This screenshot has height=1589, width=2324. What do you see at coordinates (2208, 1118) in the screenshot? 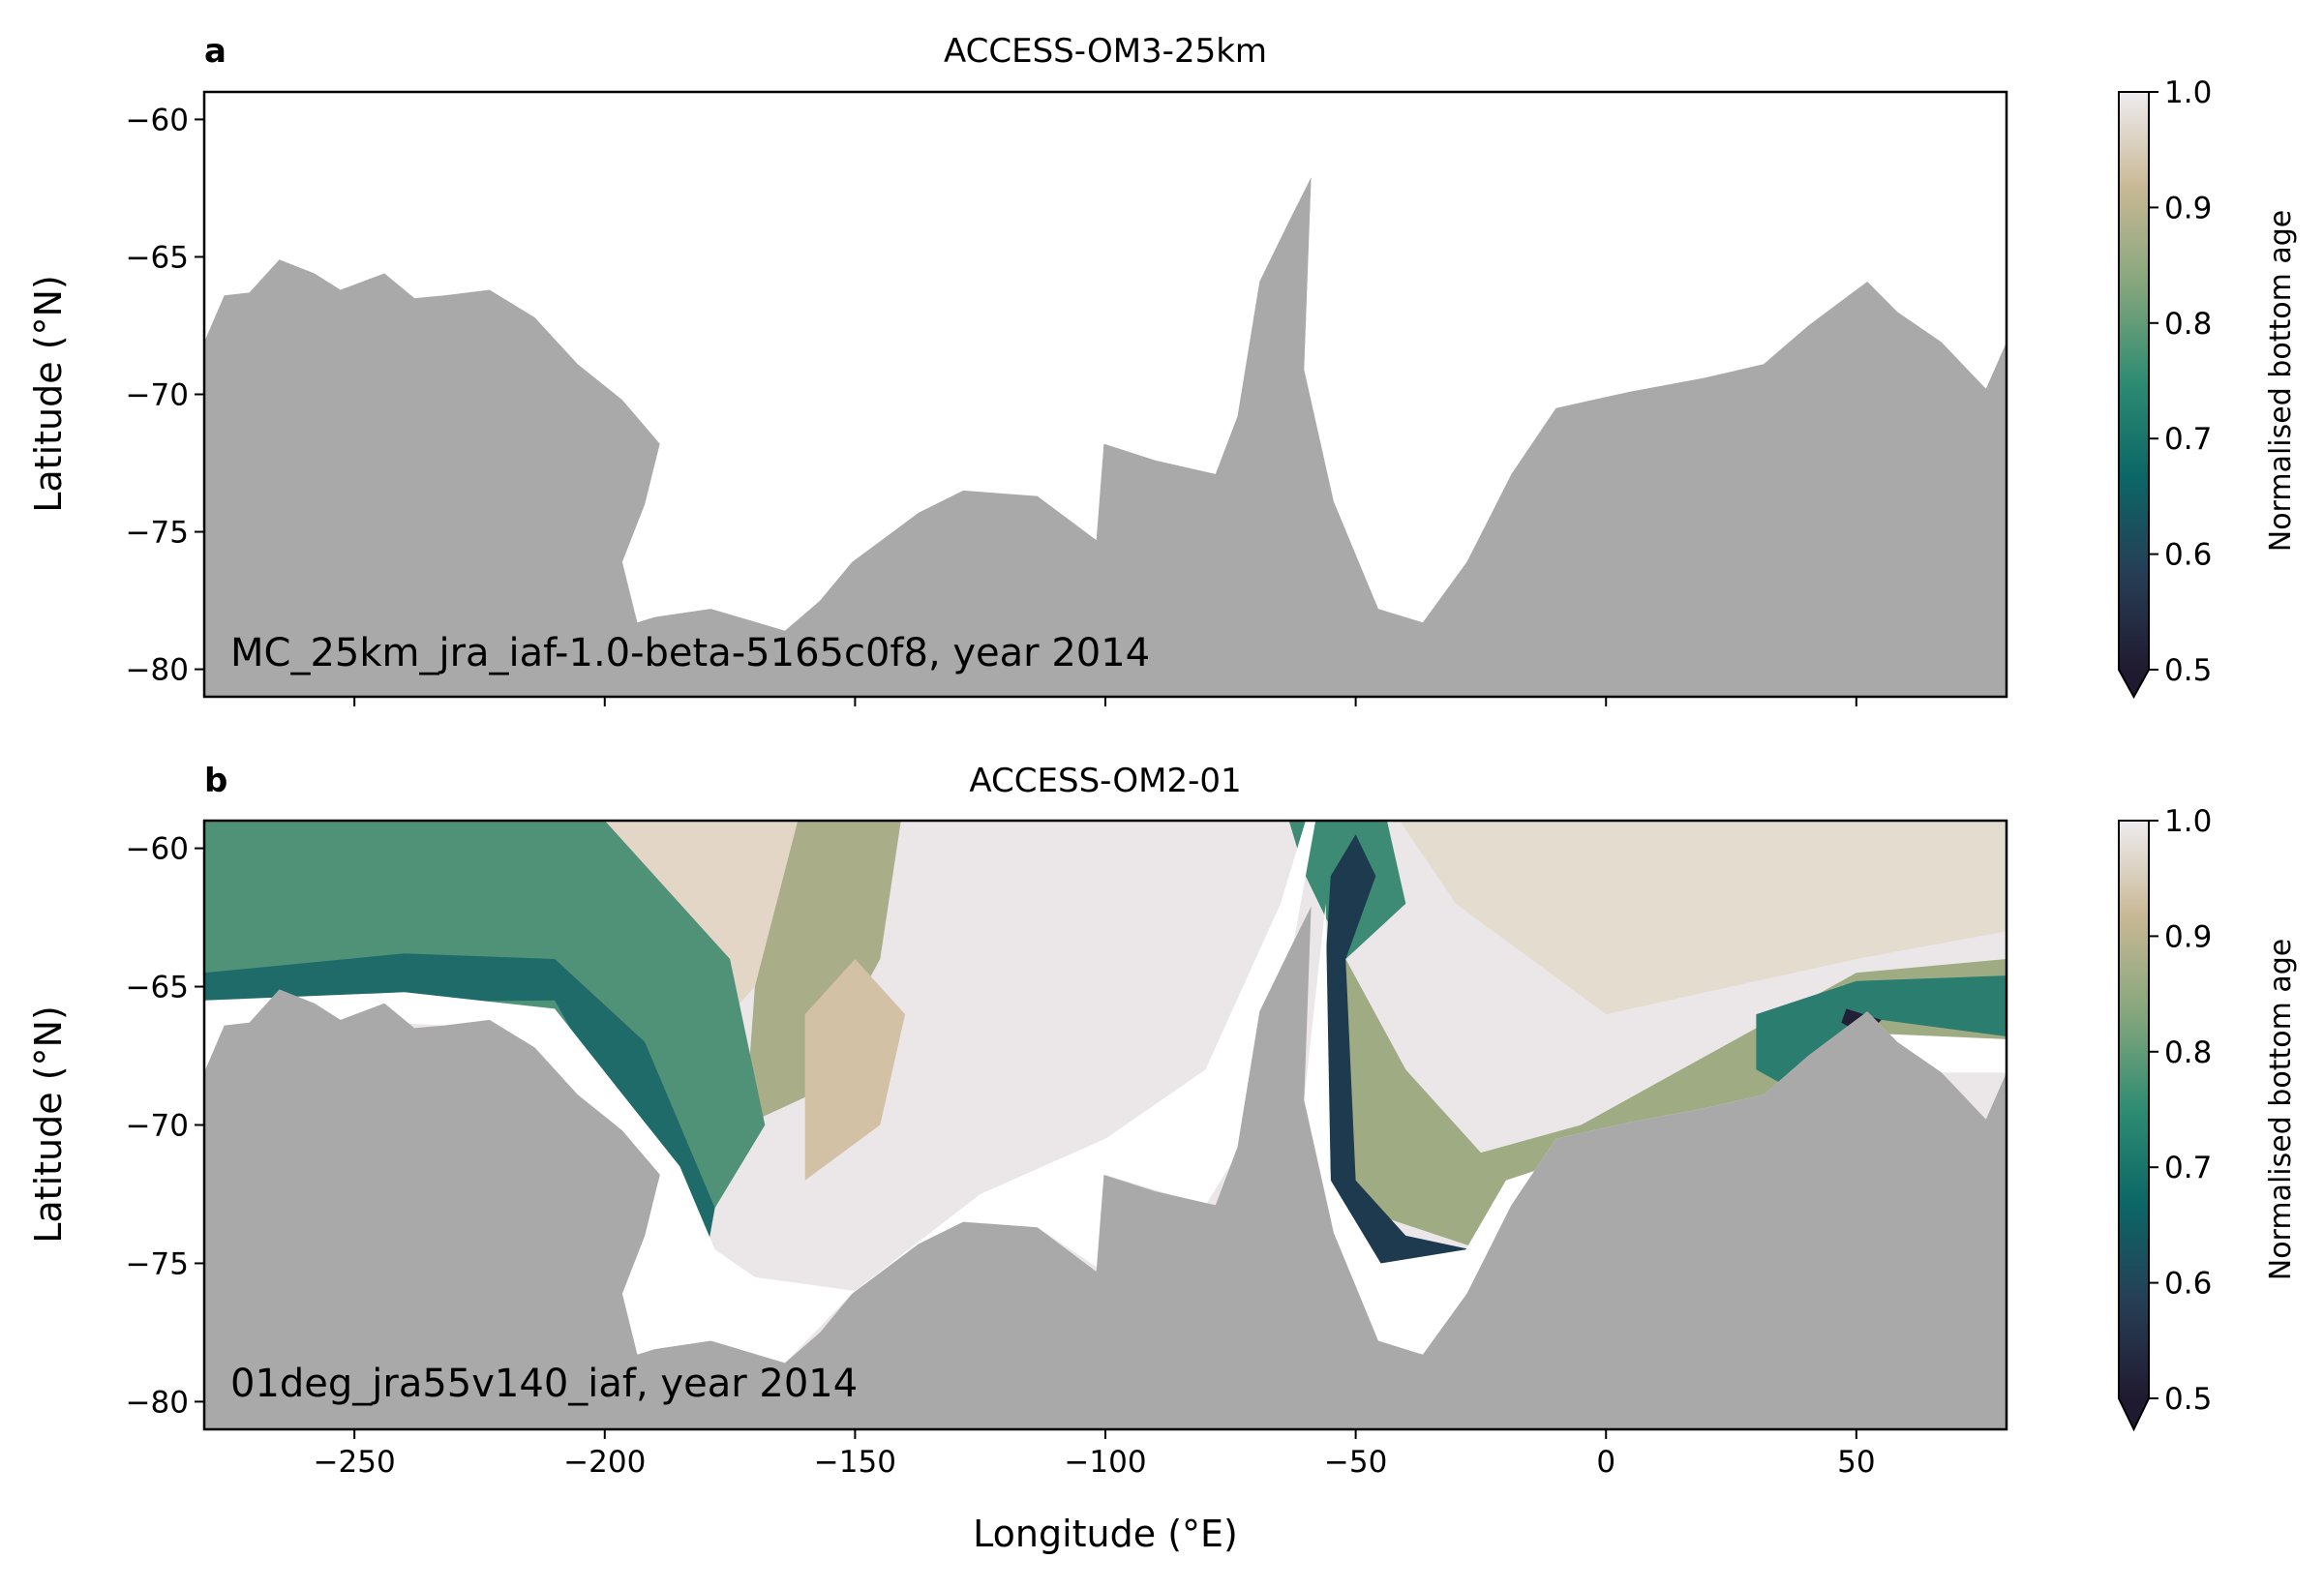
I see `panel-b-colorbar: 0.5 0.6 0.7 0.8 0.9 1.0 Normalised bottom age` at bounding box center [2208, 1118].